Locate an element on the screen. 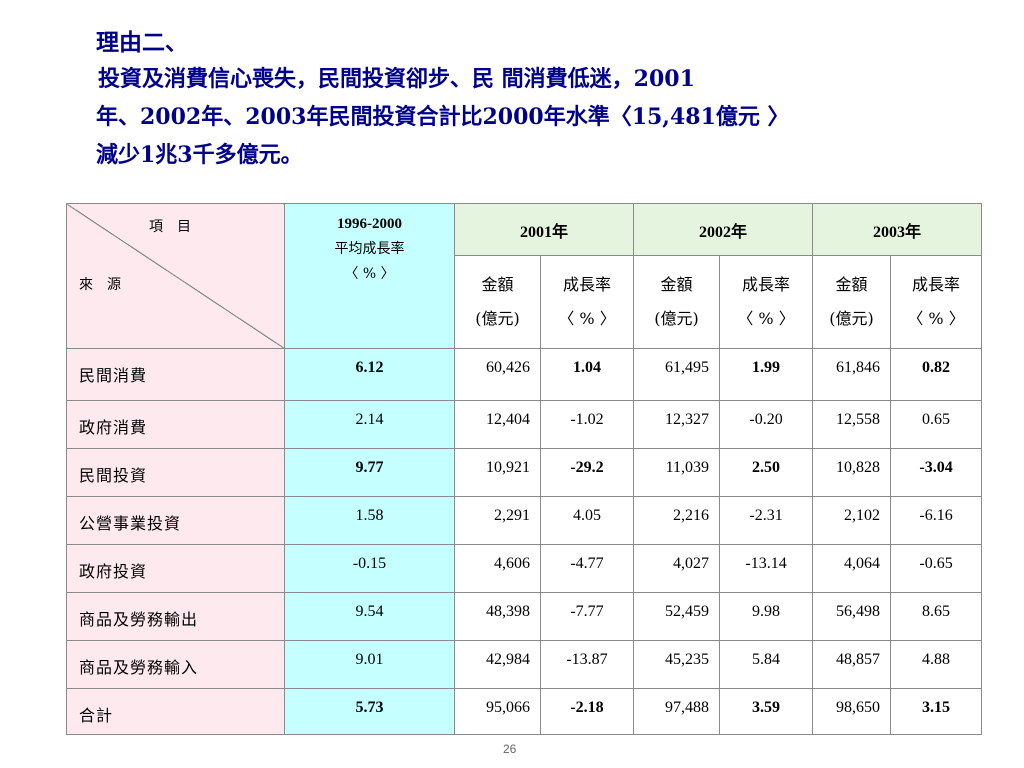 The width and height of the screenshot is (1024, 768). amount-2003: 12,558 is located at coordinates (852, 424).